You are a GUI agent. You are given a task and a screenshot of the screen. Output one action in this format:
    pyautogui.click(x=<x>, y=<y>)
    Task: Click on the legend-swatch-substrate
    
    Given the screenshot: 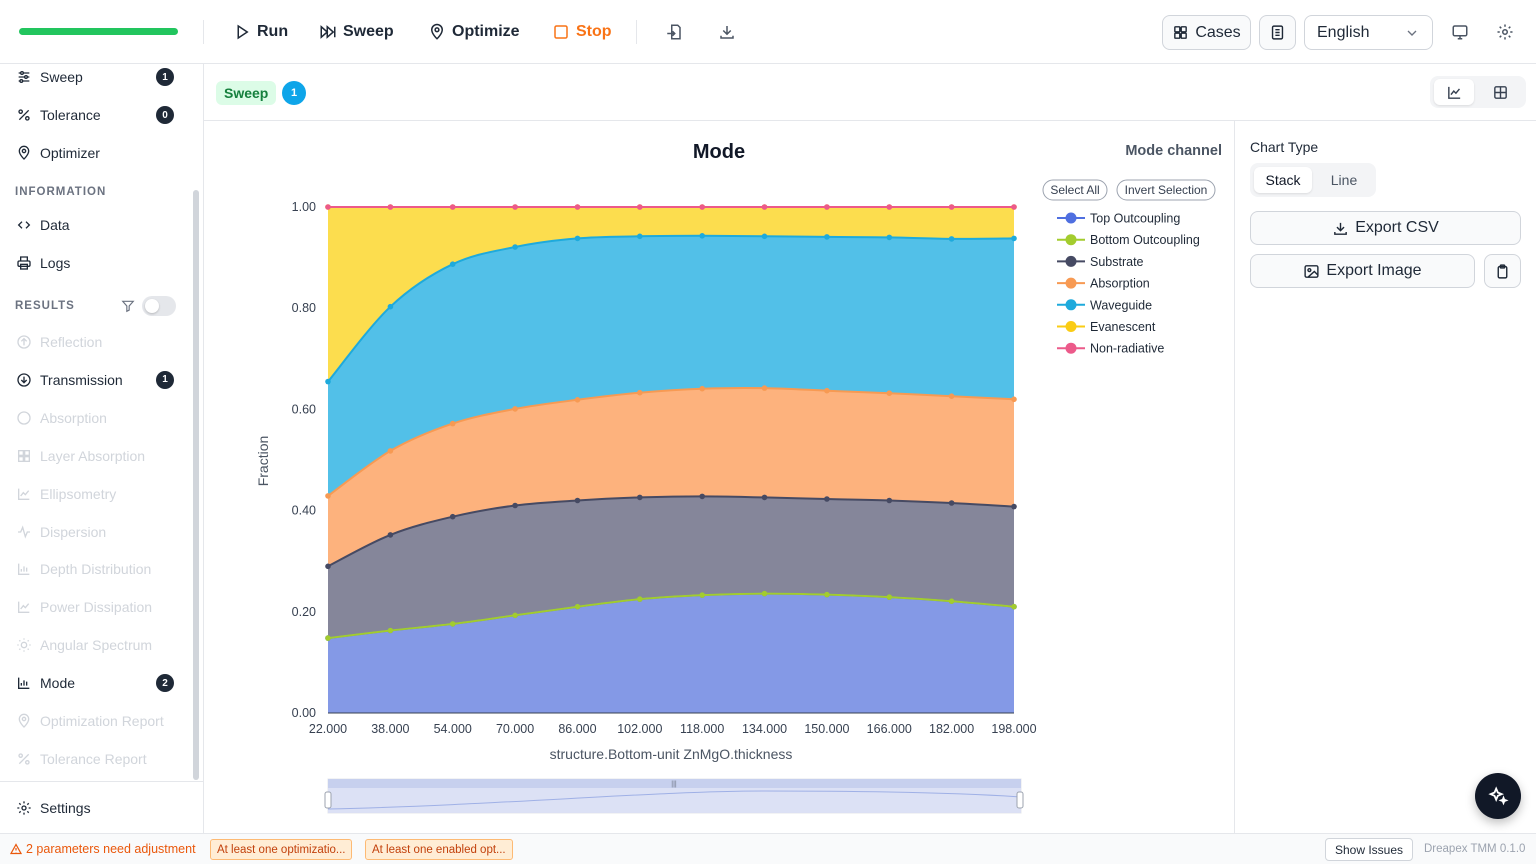 What is the action you would take?
    pyautogui.click(x=1071, y=261)
    